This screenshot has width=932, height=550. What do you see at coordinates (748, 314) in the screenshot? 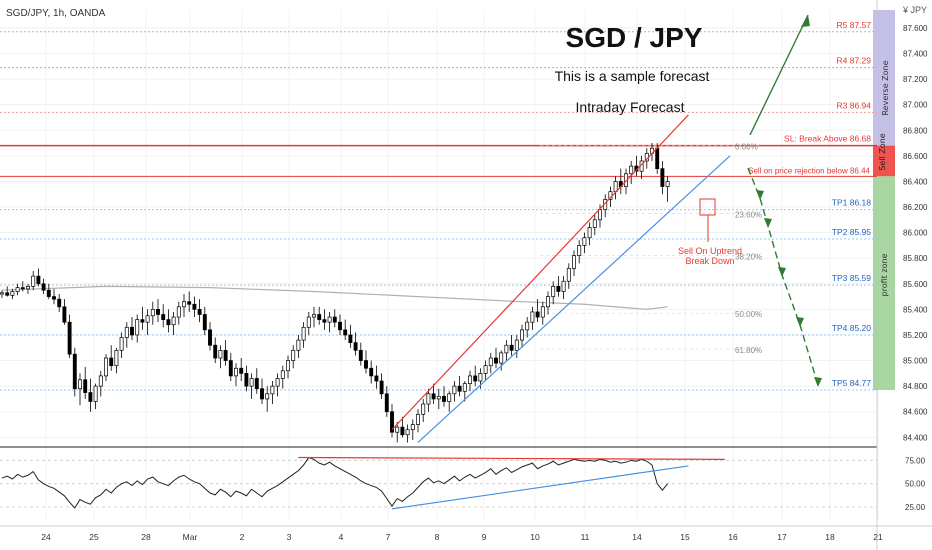
I see `fib-label-3: 50.00%` at bounding box center [748, 314].